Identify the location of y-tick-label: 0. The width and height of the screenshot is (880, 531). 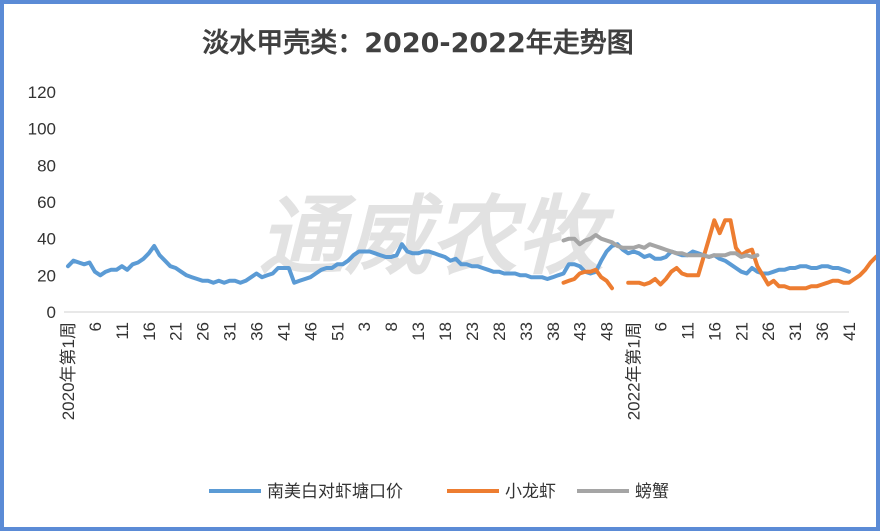
(51, 312).